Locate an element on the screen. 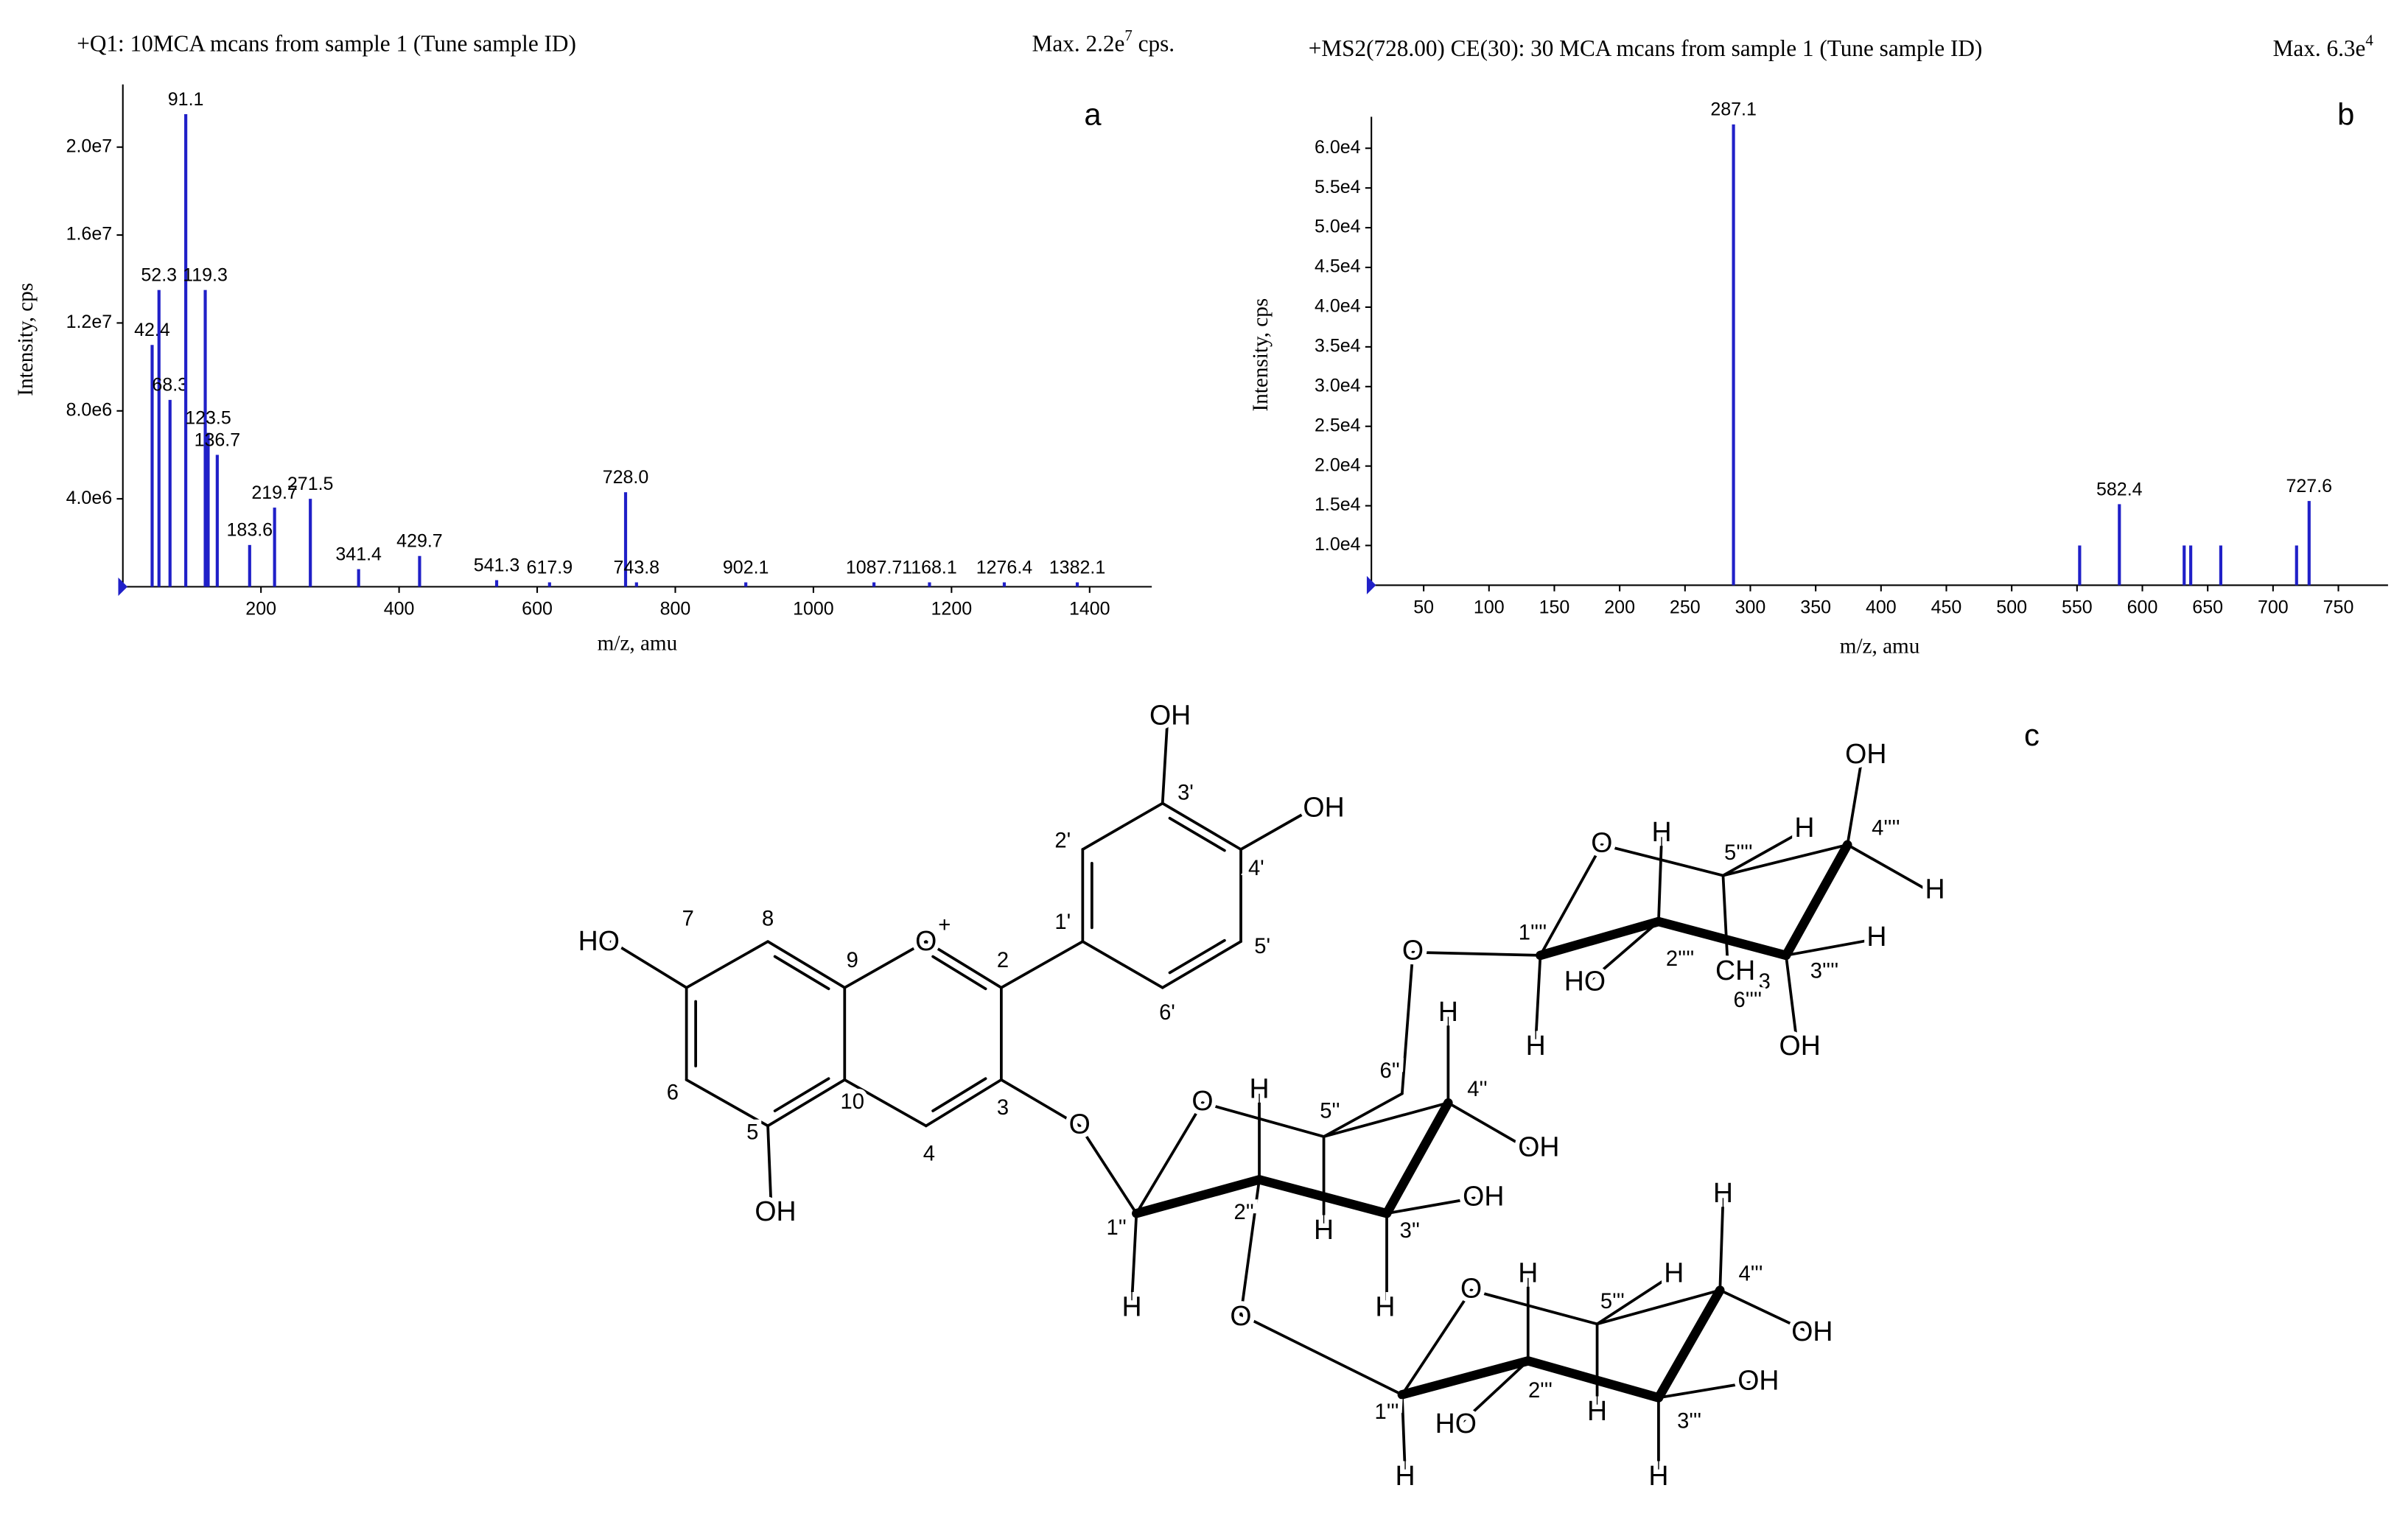 Image resolution: width=2408 pixels, height=1516 pixels. atom-label: 1'''' is located at coordinates (1533, 932).